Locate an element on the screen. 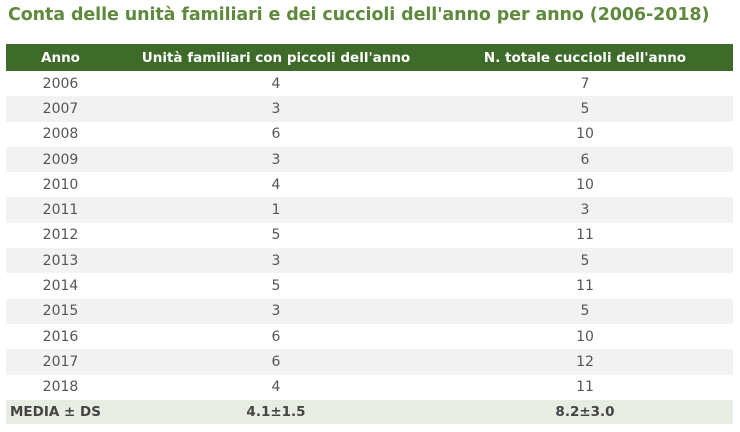 Image resolution: width=740 pixels, height=432 pixels. cell-year: 2013 is located at coordinates (60, 261).